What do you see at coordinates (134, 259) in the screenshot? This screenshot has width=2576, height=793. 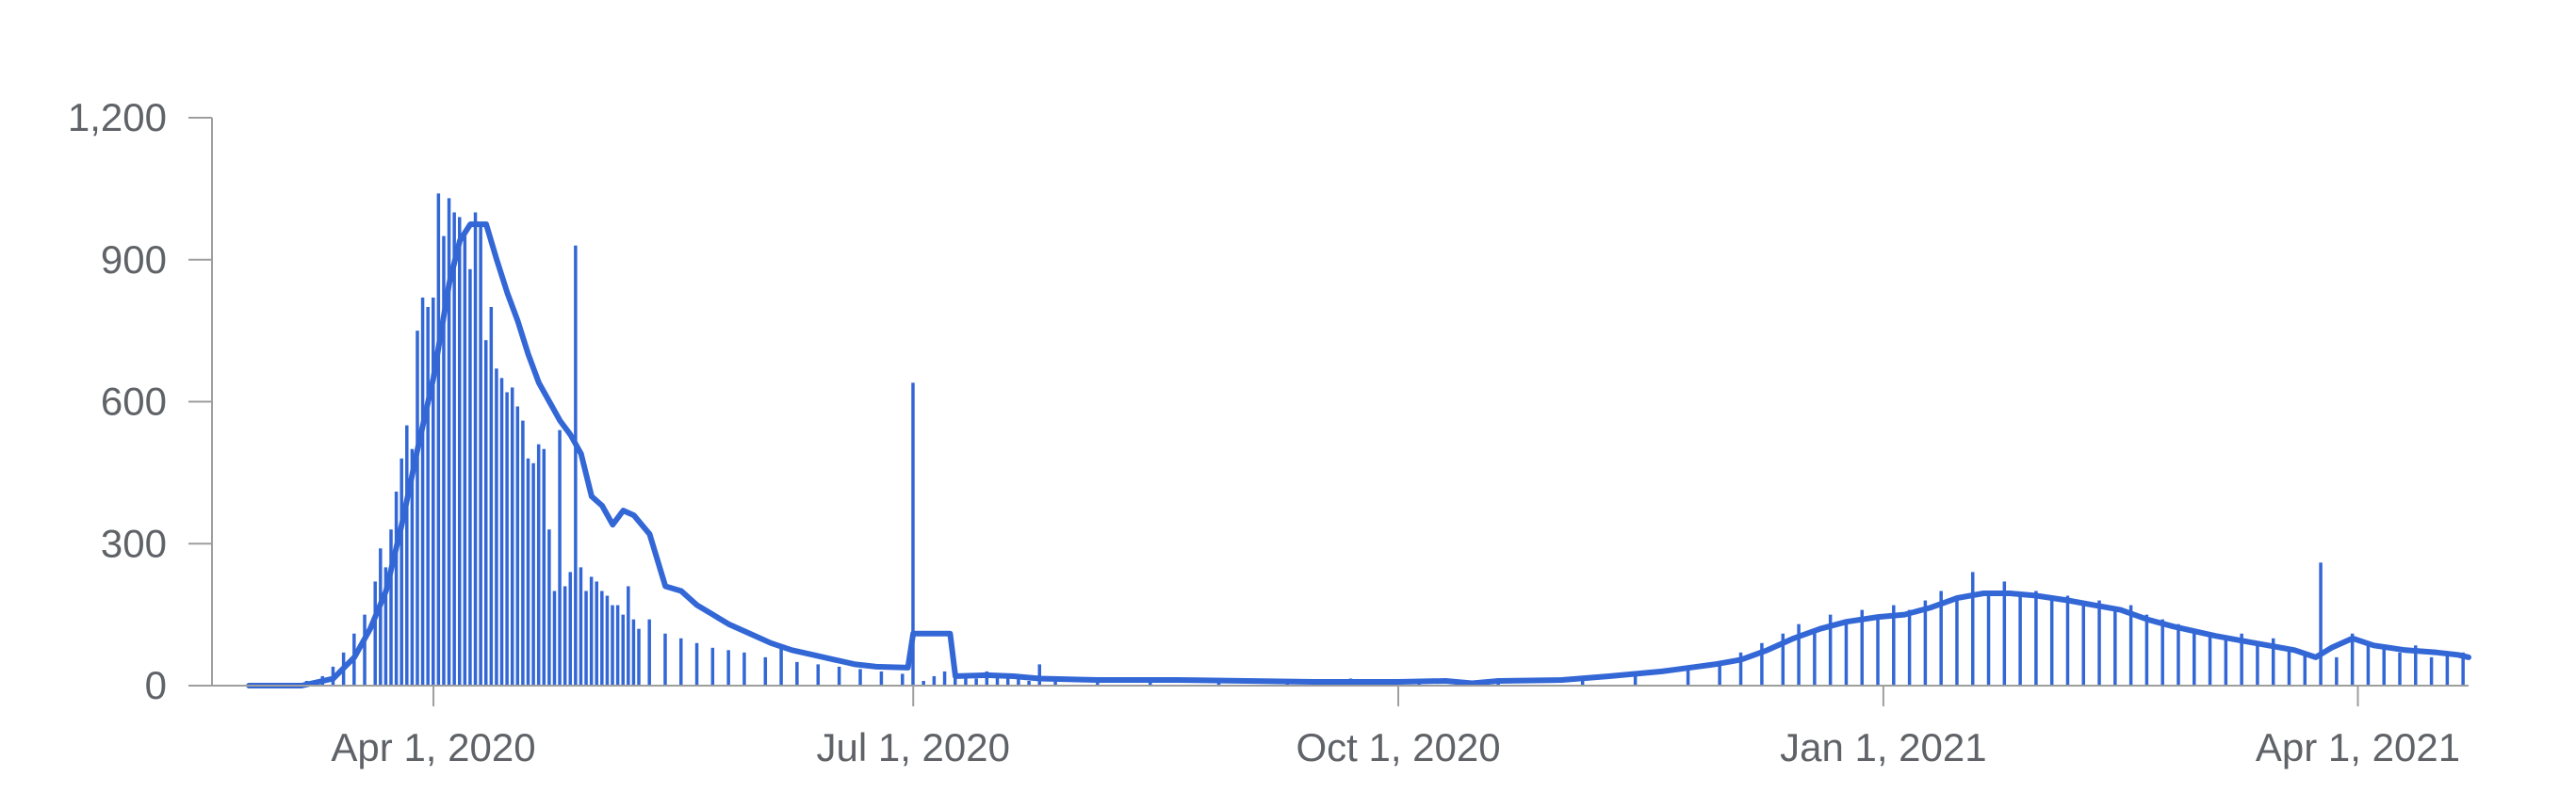 I see `y-tick-label: 900` at bounding box center [134, 259].